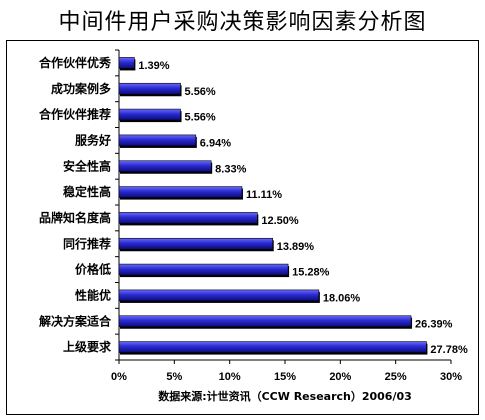 The height and width of the screenshot is (420, 485). Describe the element at coordinates (242, 21) in the screenshot. I see `chart-title: 中间件用户采购决策影响因素分析图` at that location.